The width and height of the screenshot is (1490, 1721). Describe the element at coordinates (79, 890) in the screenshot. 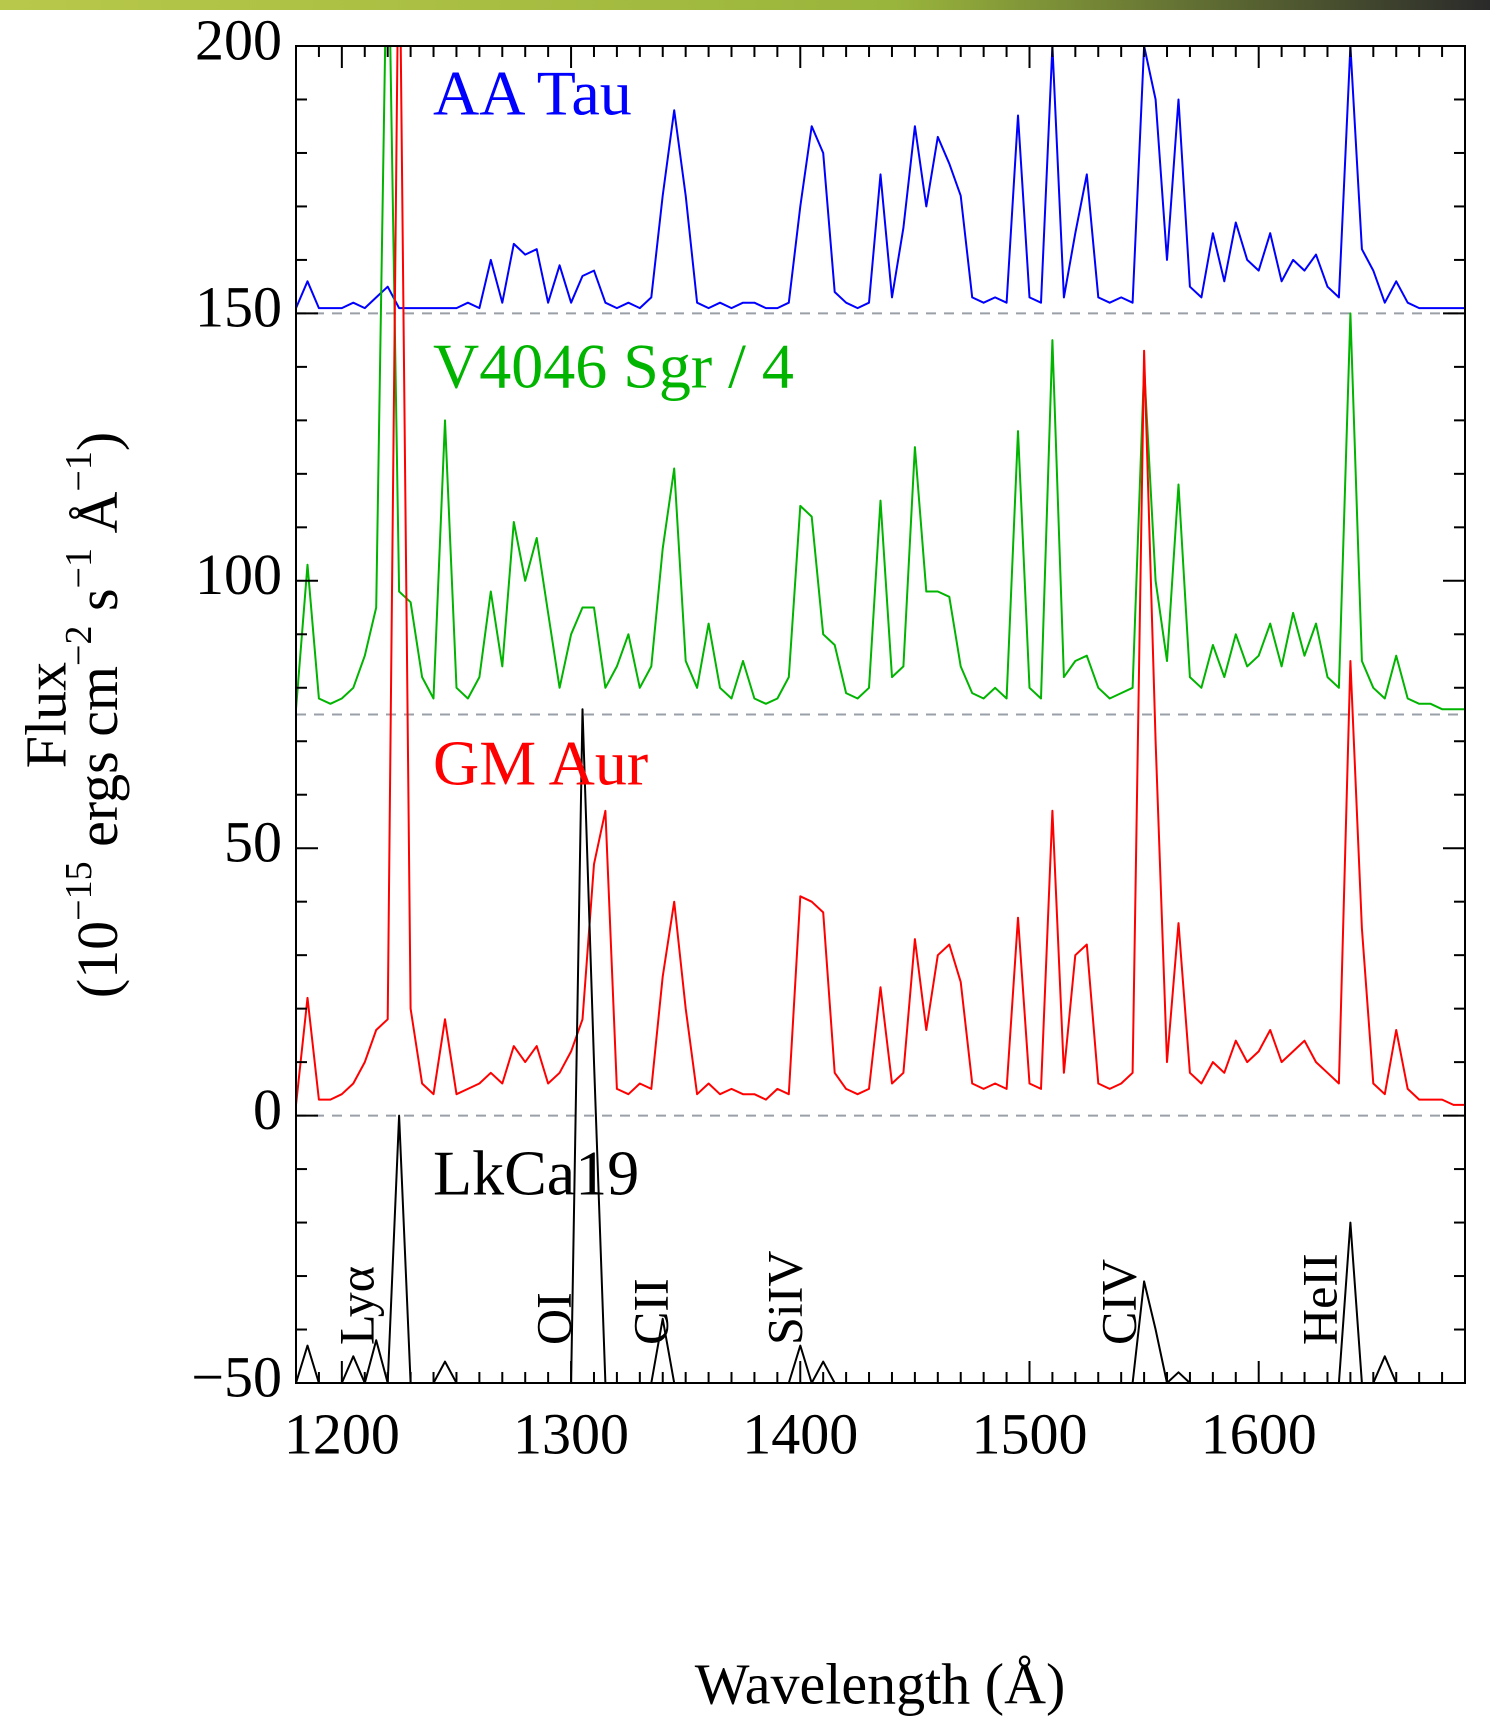

I see `y-axis-label-part: −15` at that location.